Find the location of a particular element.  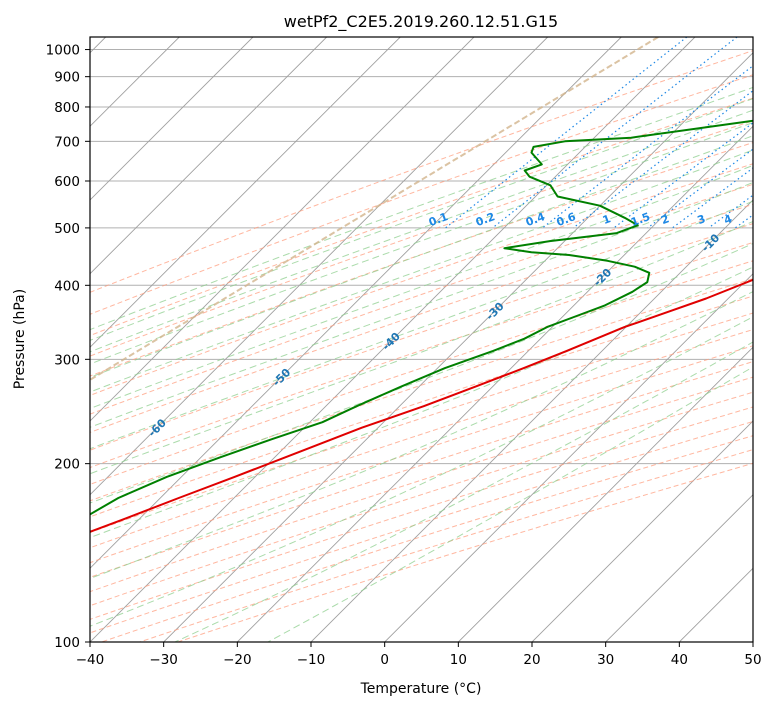

y-tick-label: 900 is located at coordinates (67, 78).